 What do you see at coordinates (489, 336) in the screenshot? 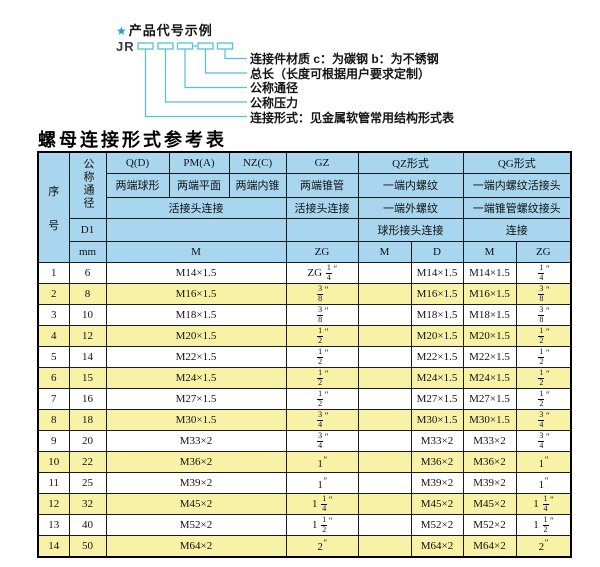
I see `cell-qg-m: M20×1.5` at bounding box center [489, 336].